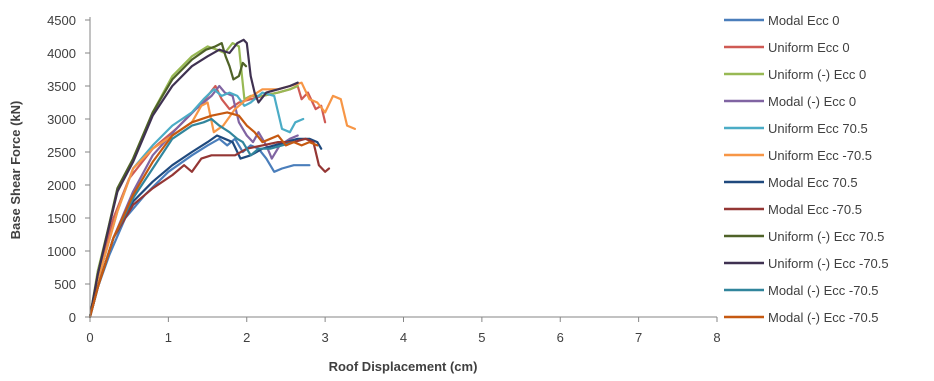 This screenshot has width=934, height=381. Describe the element at coordinates (325, 337) in the screenshot. I see `x-tick-label: 3` at that location.